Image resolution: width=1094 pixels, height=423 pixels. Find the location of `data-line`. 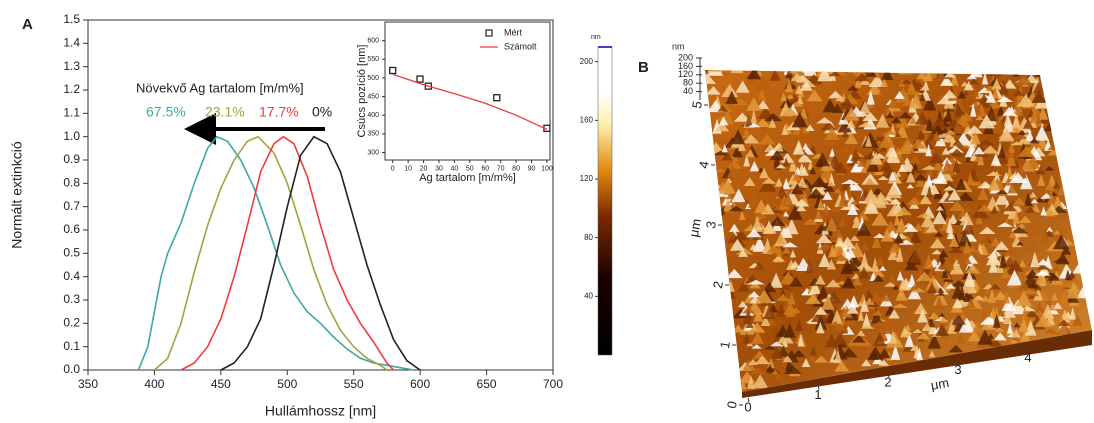

data-line is located at coordinates (275, 253).